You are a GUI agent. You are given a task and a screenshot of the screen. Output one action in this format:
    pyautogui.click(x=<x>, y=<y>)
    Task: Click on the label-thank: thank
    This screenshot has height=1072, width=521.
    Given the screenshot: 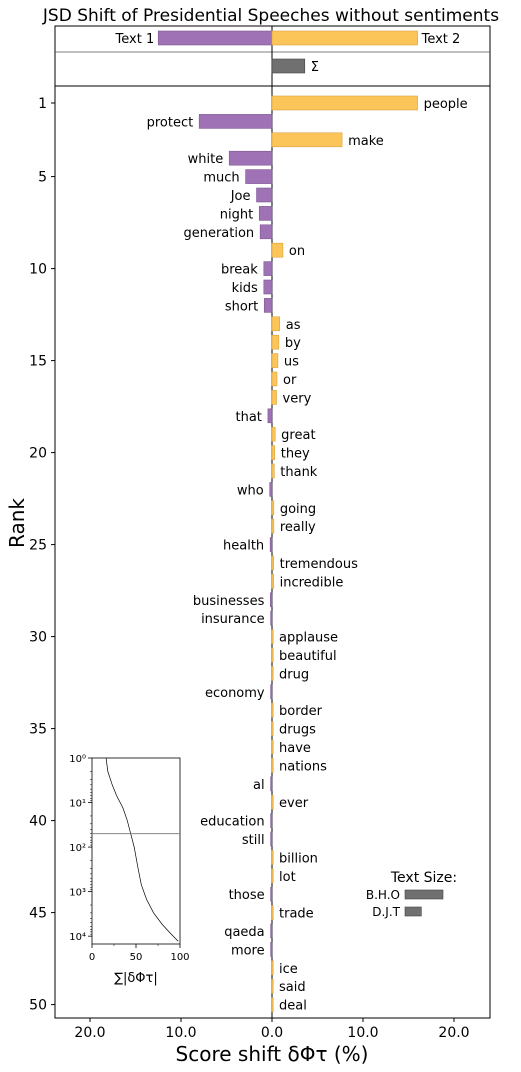 What is the action you would take?
    pyautogui.click(x=299, y=472)
    